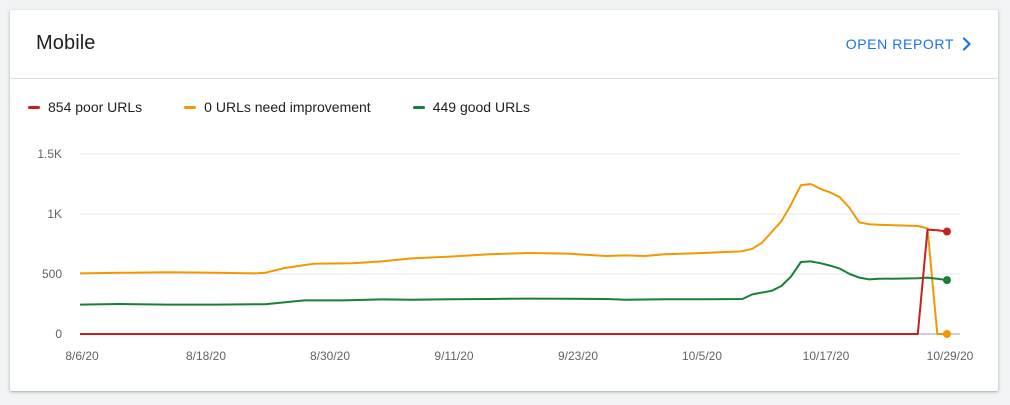 The height and width of the screenshot is (405, 1010). Describe the element at coordinates (49, 154) in the screenshot. I see `y-tick-label: 1.5K` at that location.